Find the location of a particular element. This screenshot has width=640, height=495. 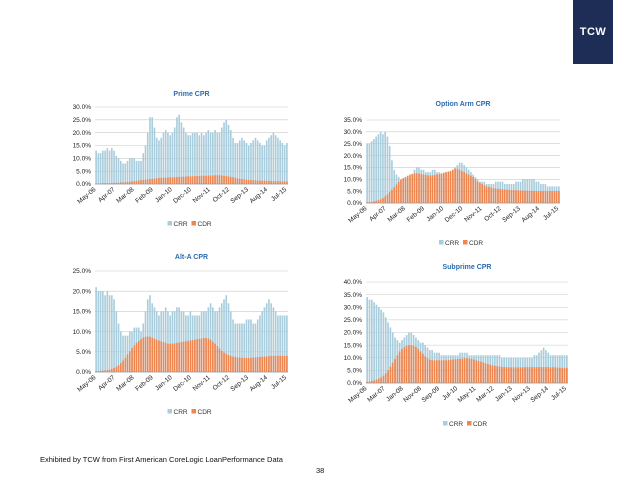

legend-label: CRR is located at coordinates (452, 243).